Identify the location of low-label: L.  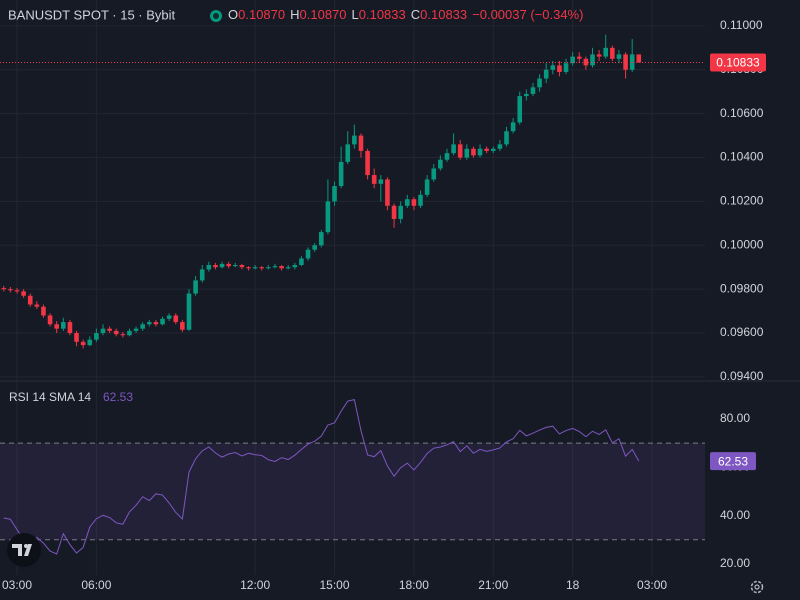
(355, 14).